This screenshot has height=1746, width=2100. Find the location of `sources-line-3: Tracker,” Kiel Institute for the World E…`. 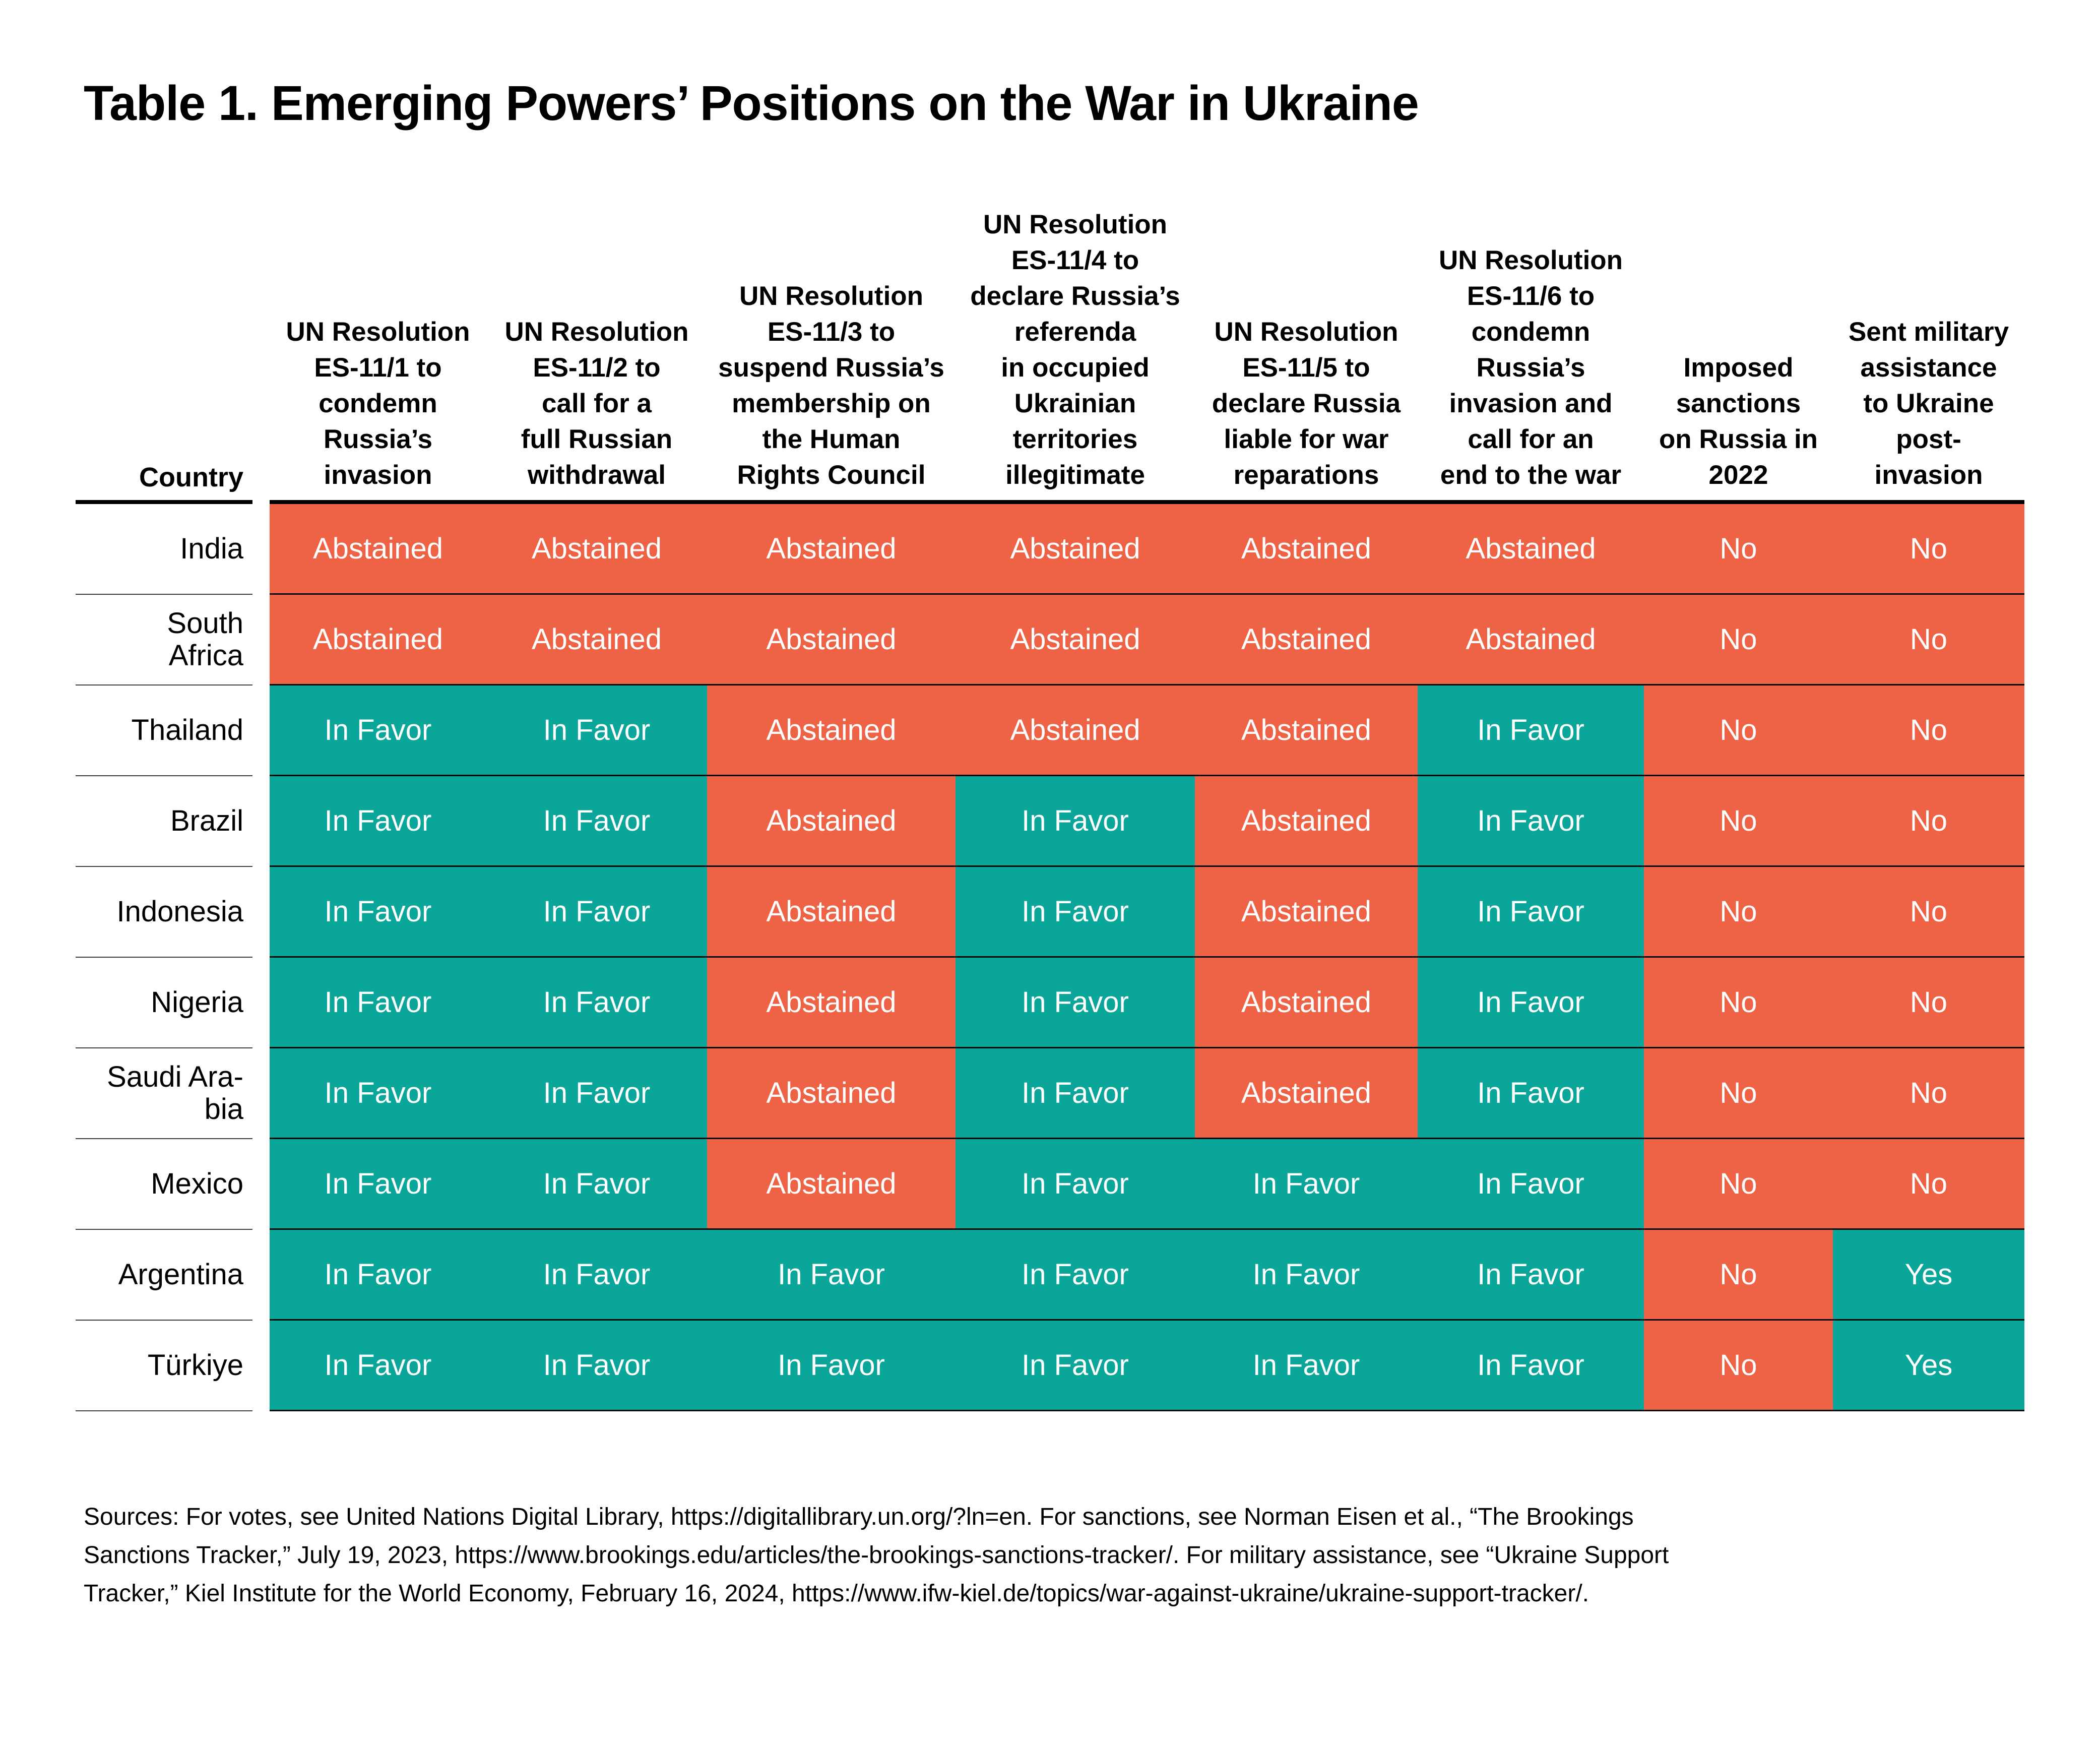

sources-line-3: Tracker,” Kiel Institute for the World E… is located at coordinates (837, 1593).